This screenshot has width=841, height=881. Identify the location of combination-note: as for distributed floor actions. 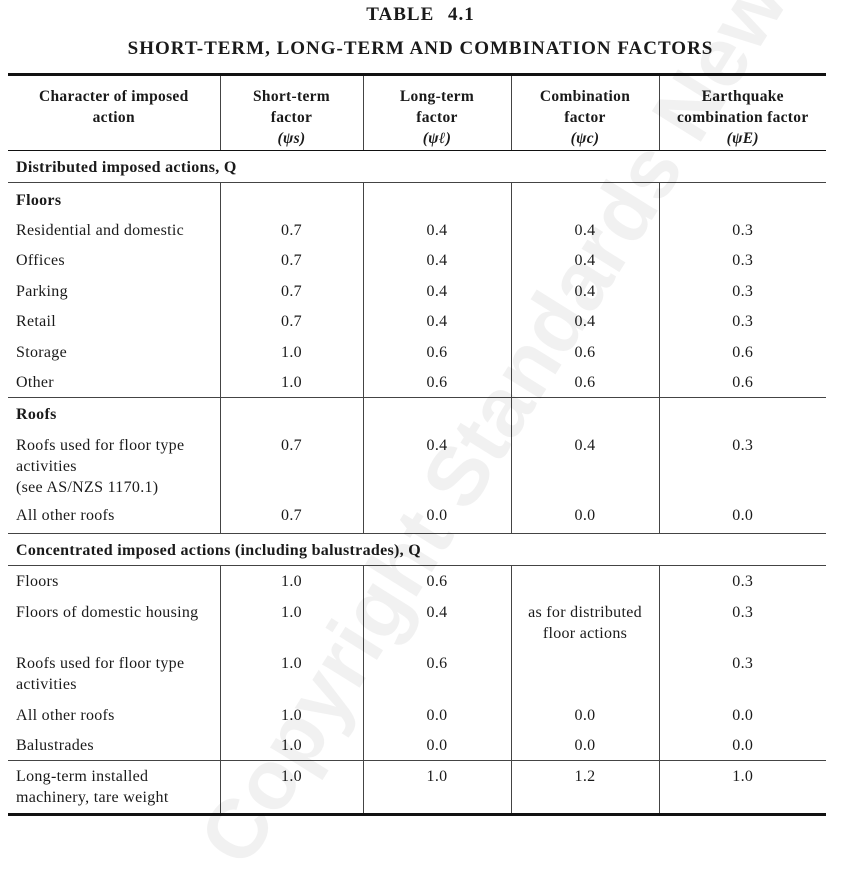
(584, 632).